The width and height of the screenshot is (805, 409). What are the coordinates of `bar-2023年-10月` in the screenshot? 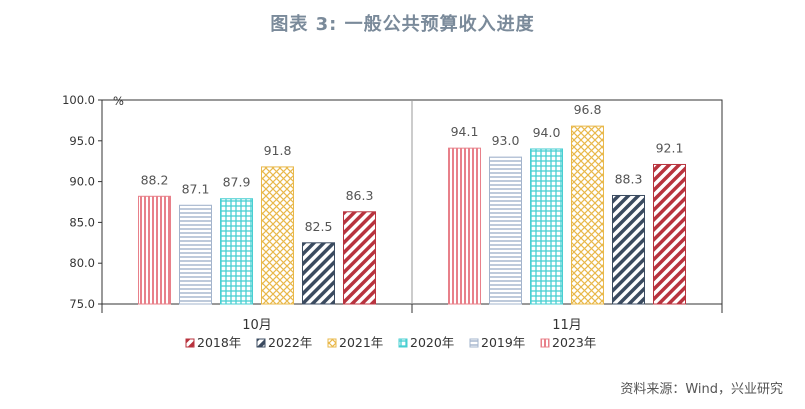 It's located at (154, 250).